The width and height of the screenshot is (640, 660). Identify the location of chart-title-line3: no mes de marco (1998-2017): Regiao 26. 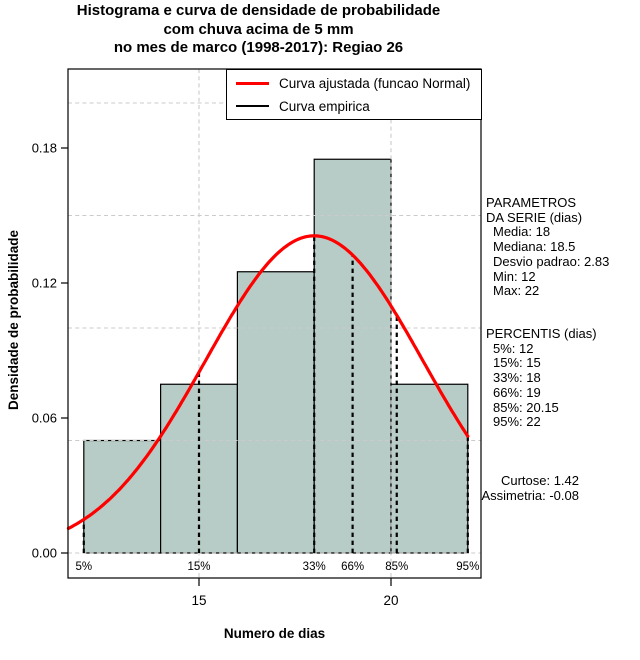
(258, 47).